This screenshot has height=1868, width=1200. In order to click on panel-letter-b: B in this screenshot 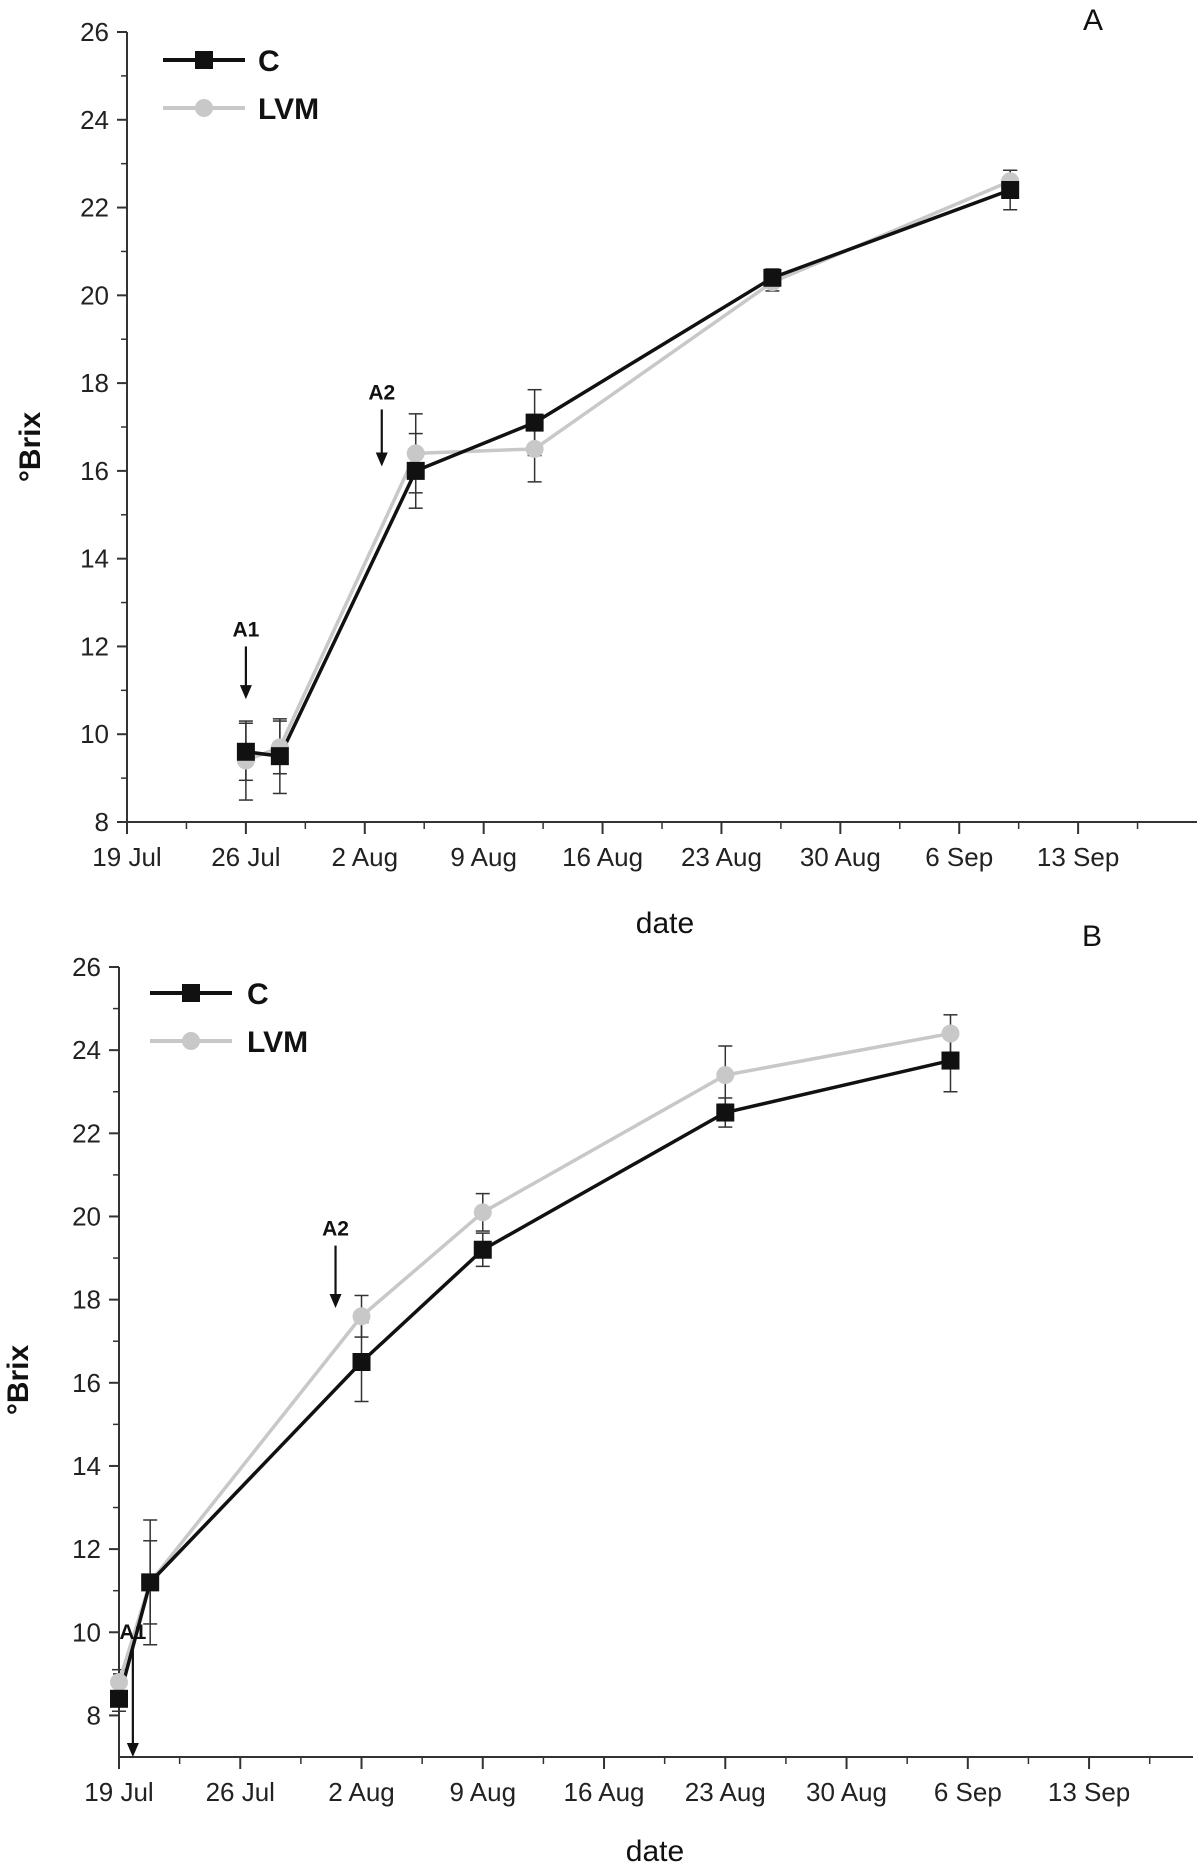, I will do `click(1092, 936)`.